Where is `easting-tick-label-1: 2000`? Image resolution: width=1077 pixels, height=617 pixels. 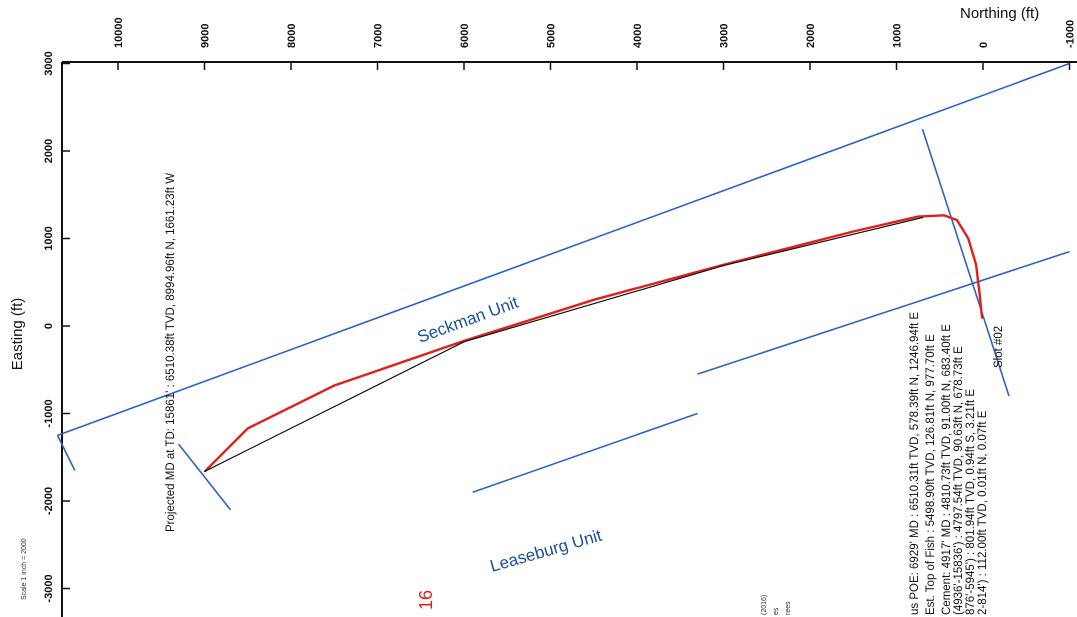 easting-tick-label-1: 2000 is located at coordinates (49, 151).